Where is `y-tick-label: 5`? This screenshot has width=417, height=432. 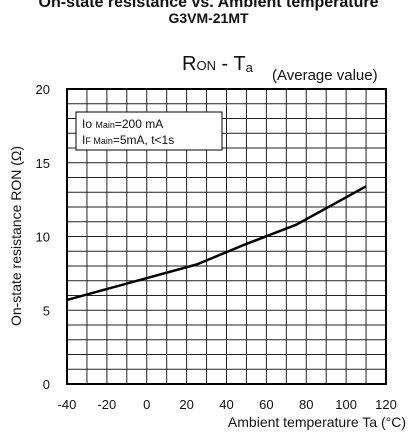 y-tick-label: 5 is located at coordinates (46, 310).